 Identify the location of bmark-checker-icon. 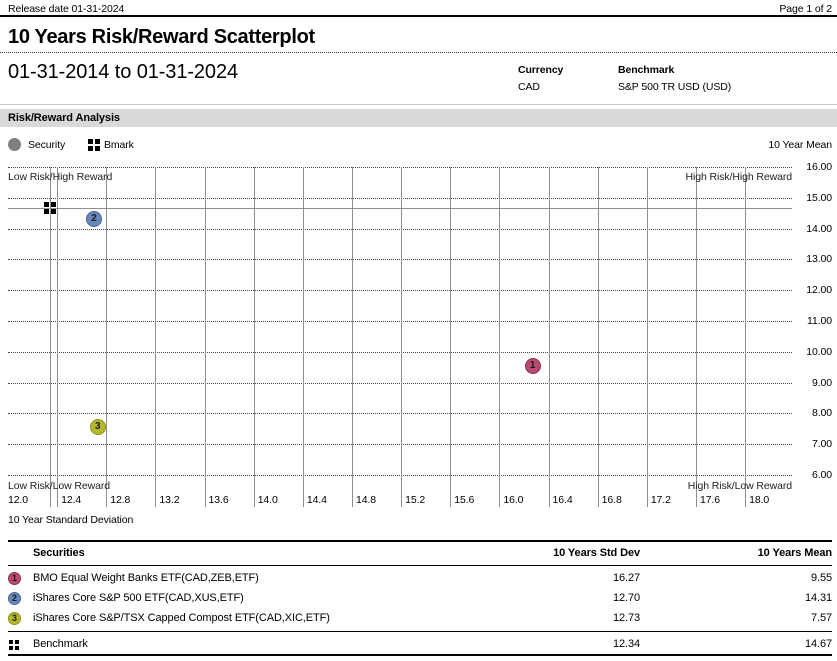
(94, 145).